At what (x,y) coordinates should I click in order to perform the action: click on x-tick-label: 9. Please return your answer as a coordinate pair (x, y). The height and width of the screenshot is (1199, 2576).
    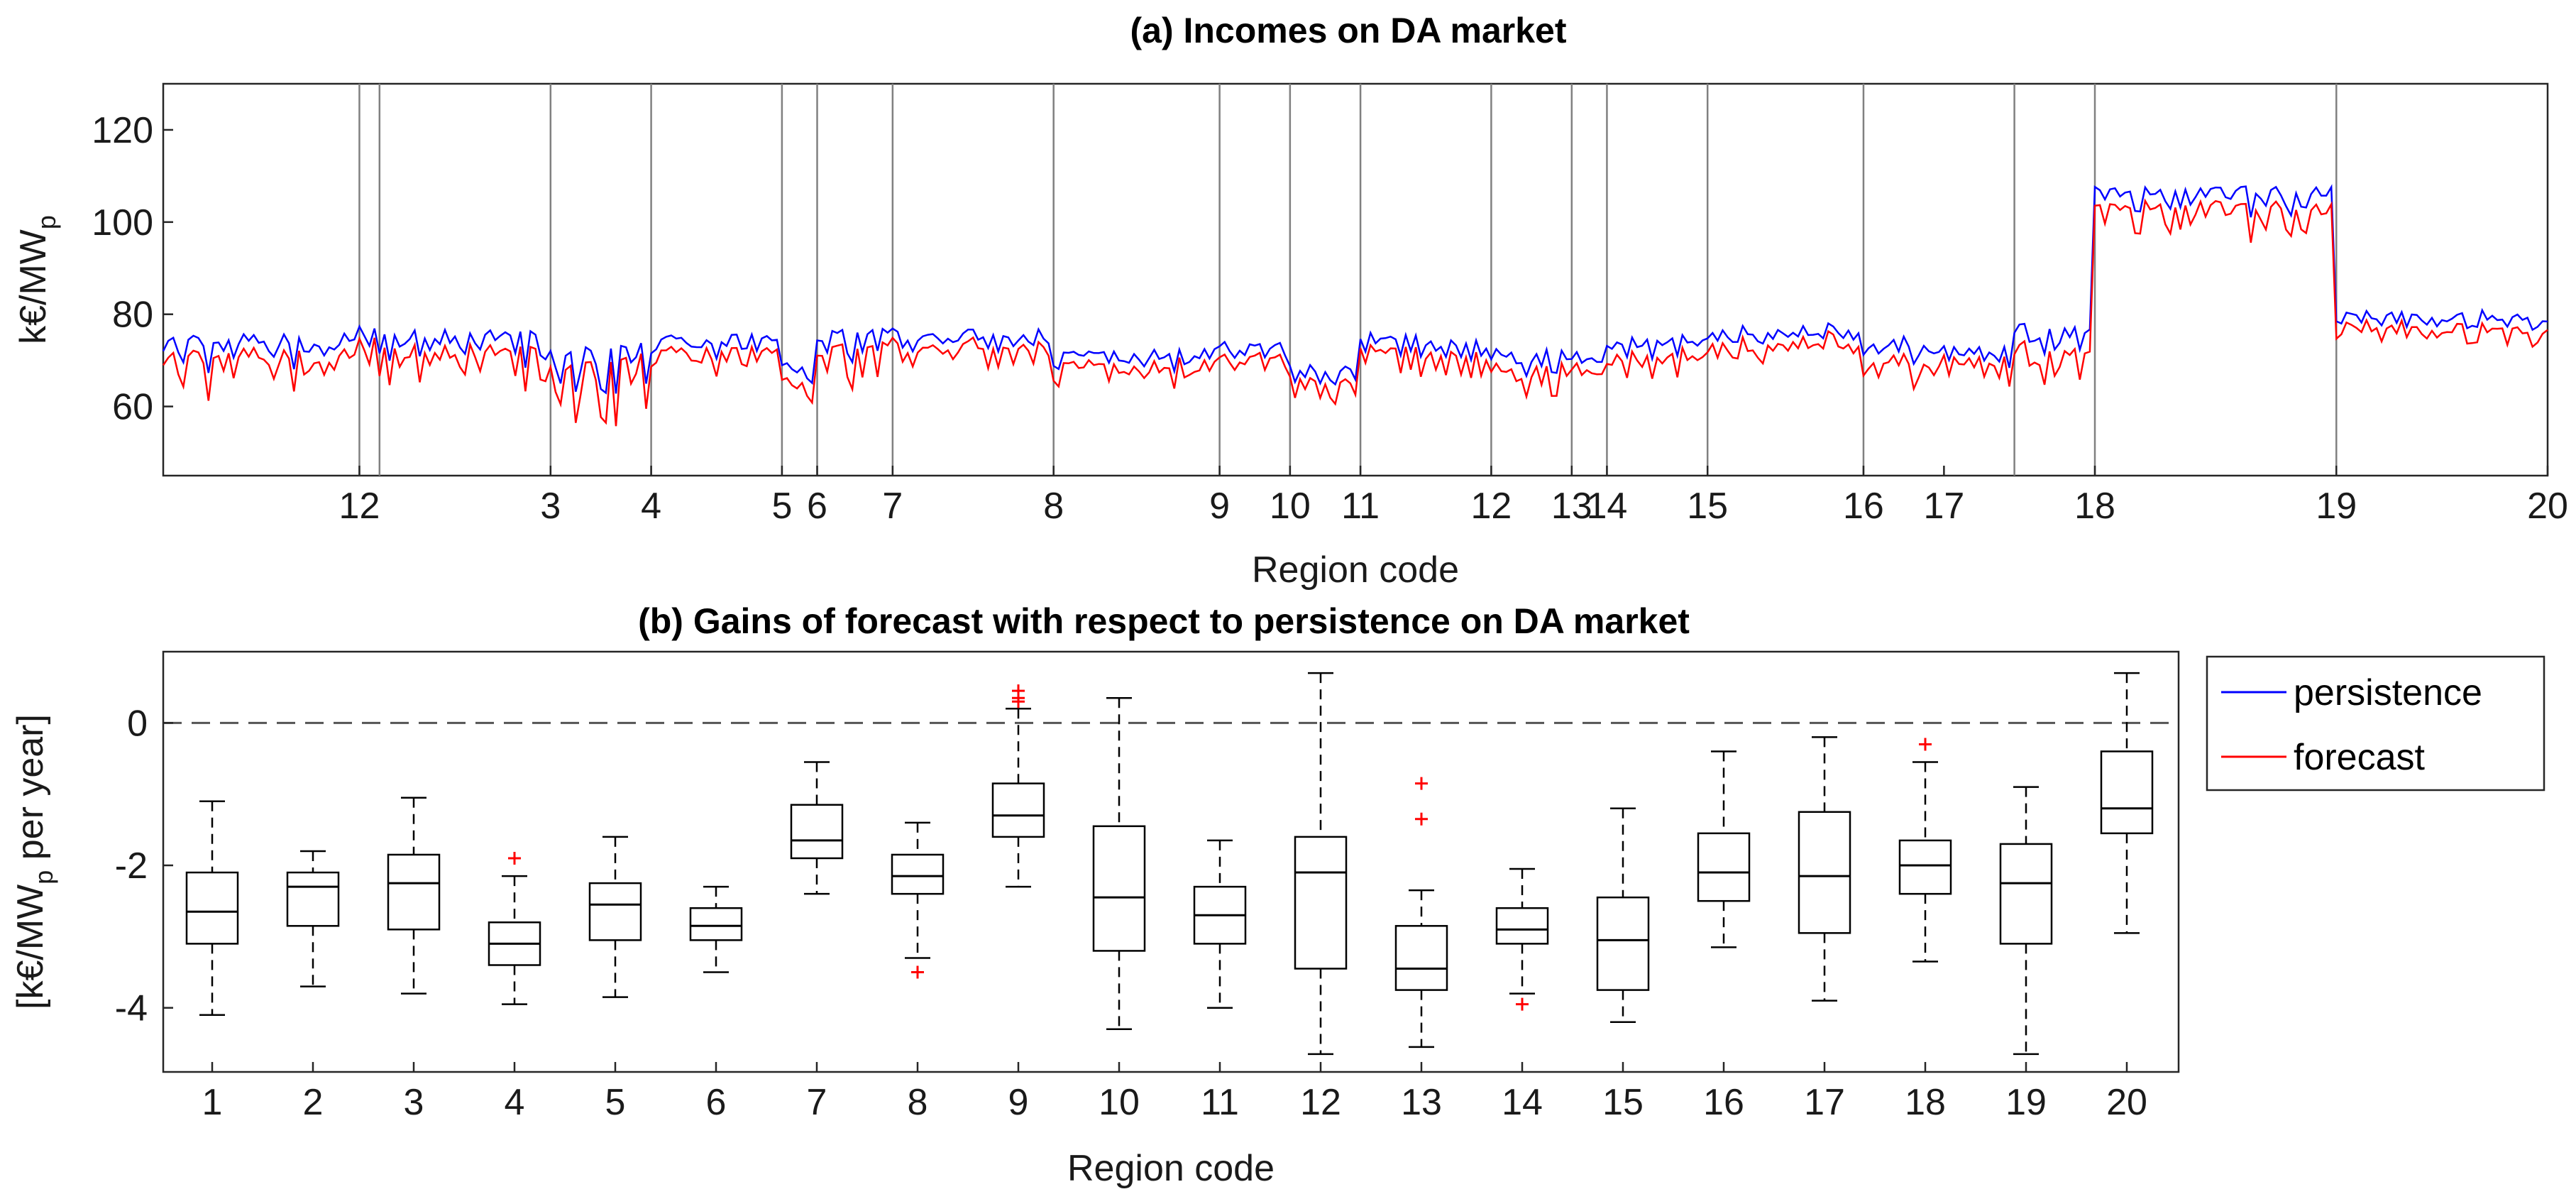
    Looking at the image, I should click on (1219, 506).